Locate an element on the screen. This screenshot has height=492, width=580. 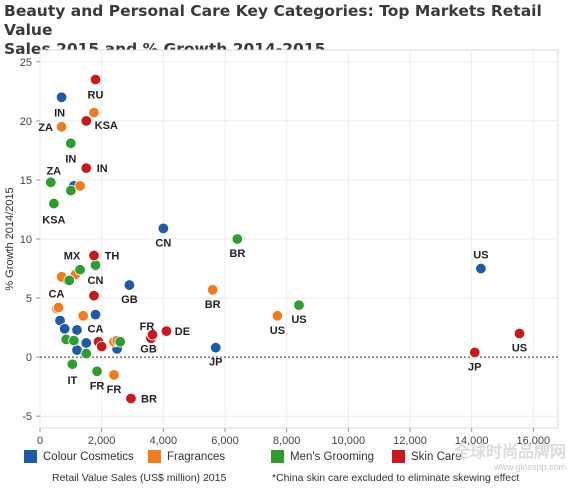
y-tick-label: 25 is located at coordinates (26, 63).